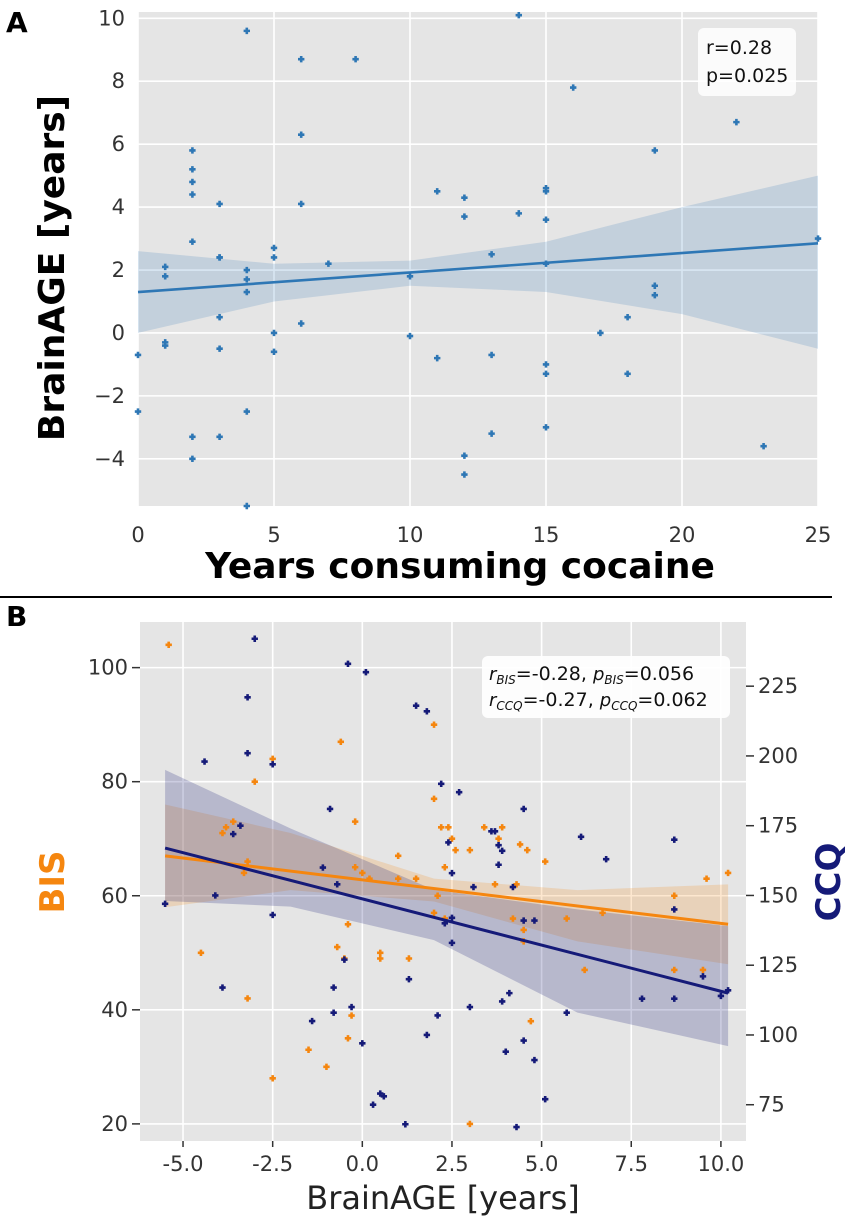 Image resolution: width=851 pixels, height=1229 pixels. I want to click on panel-b-annotation-box, so click(606, 687).